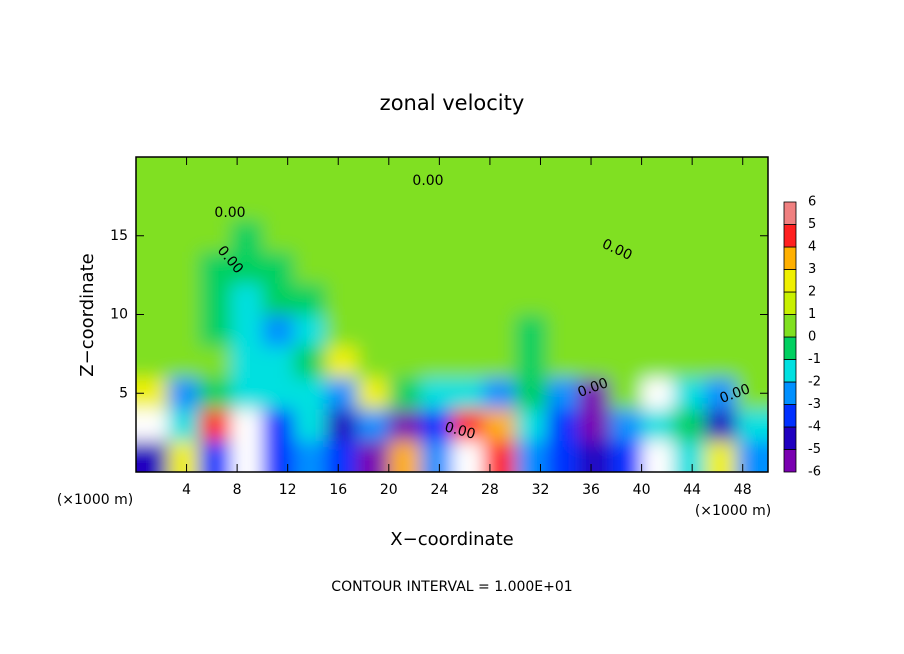  What do you see at coordinates (490, 490) in the screenshot?
I see `x-tick-label: 28` at bounding box center [490, 490].